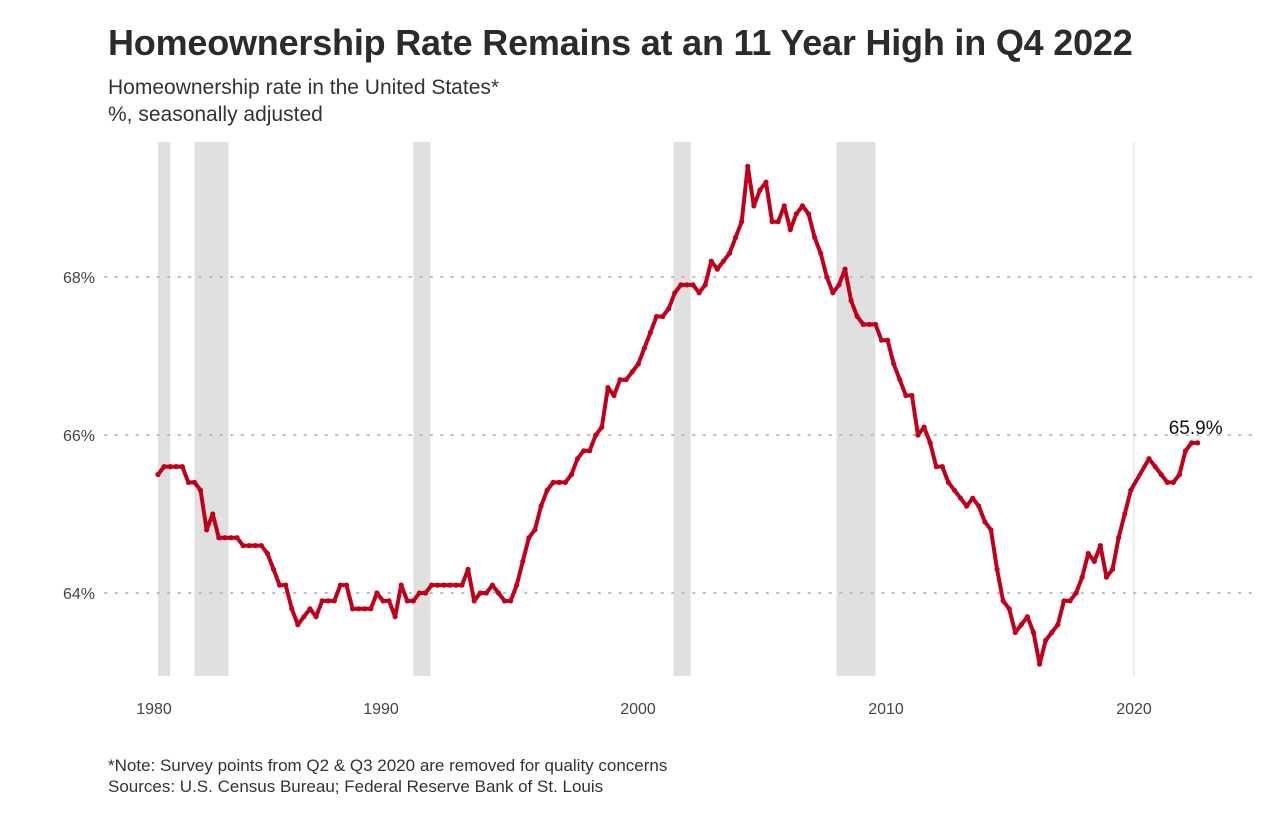 The width and height of the screenshot is (1280, 828). Describe the element at coordinates (154, 709) in the screenshot. I see `x-tick-label: 1980` at that location.